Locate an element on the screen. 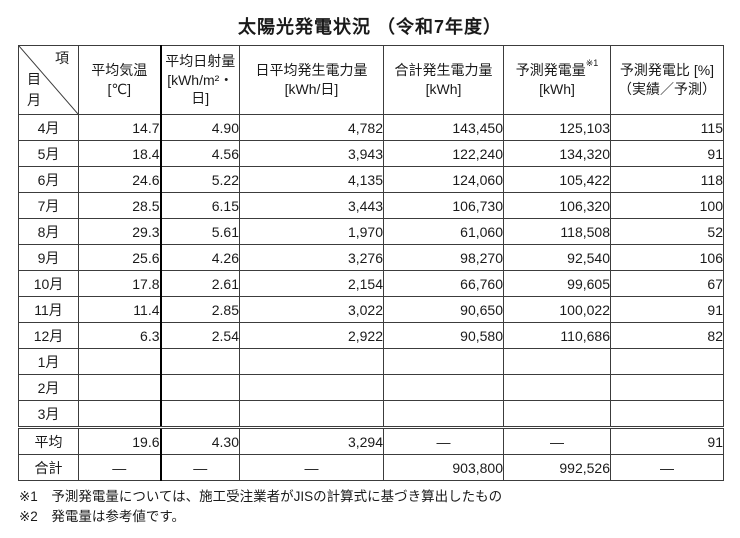 This screenshot has width=740, height=538. month-row: 1月 is located at coordinates (371, 361).